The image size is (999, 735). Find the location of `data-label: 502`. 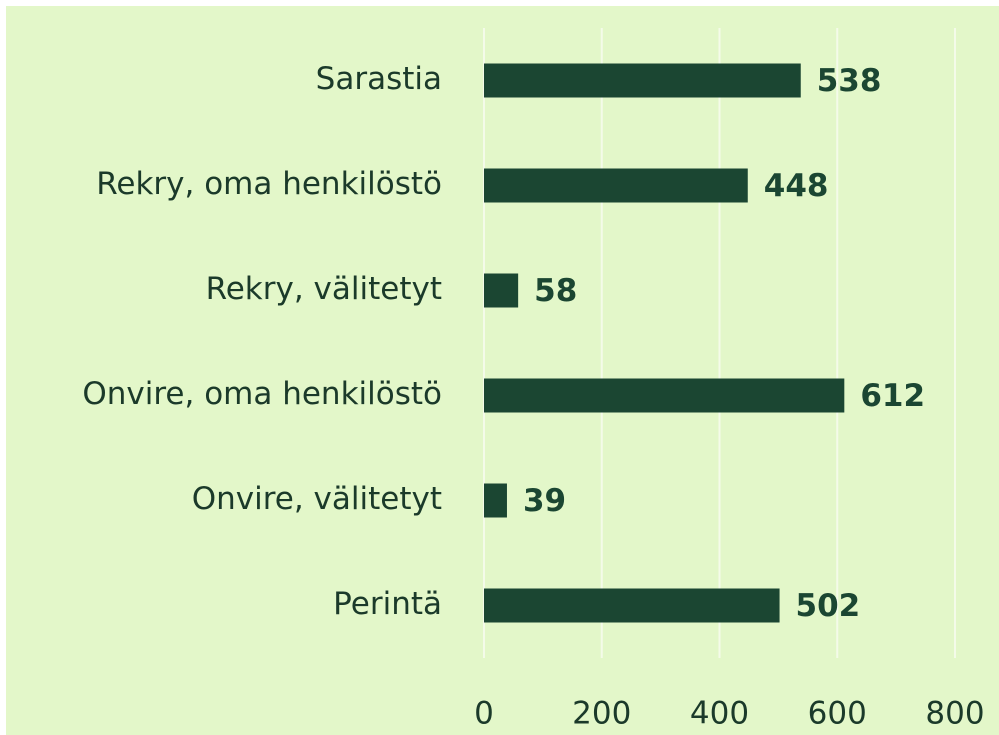

data-label: 502 is located at coordinates (828, 606).